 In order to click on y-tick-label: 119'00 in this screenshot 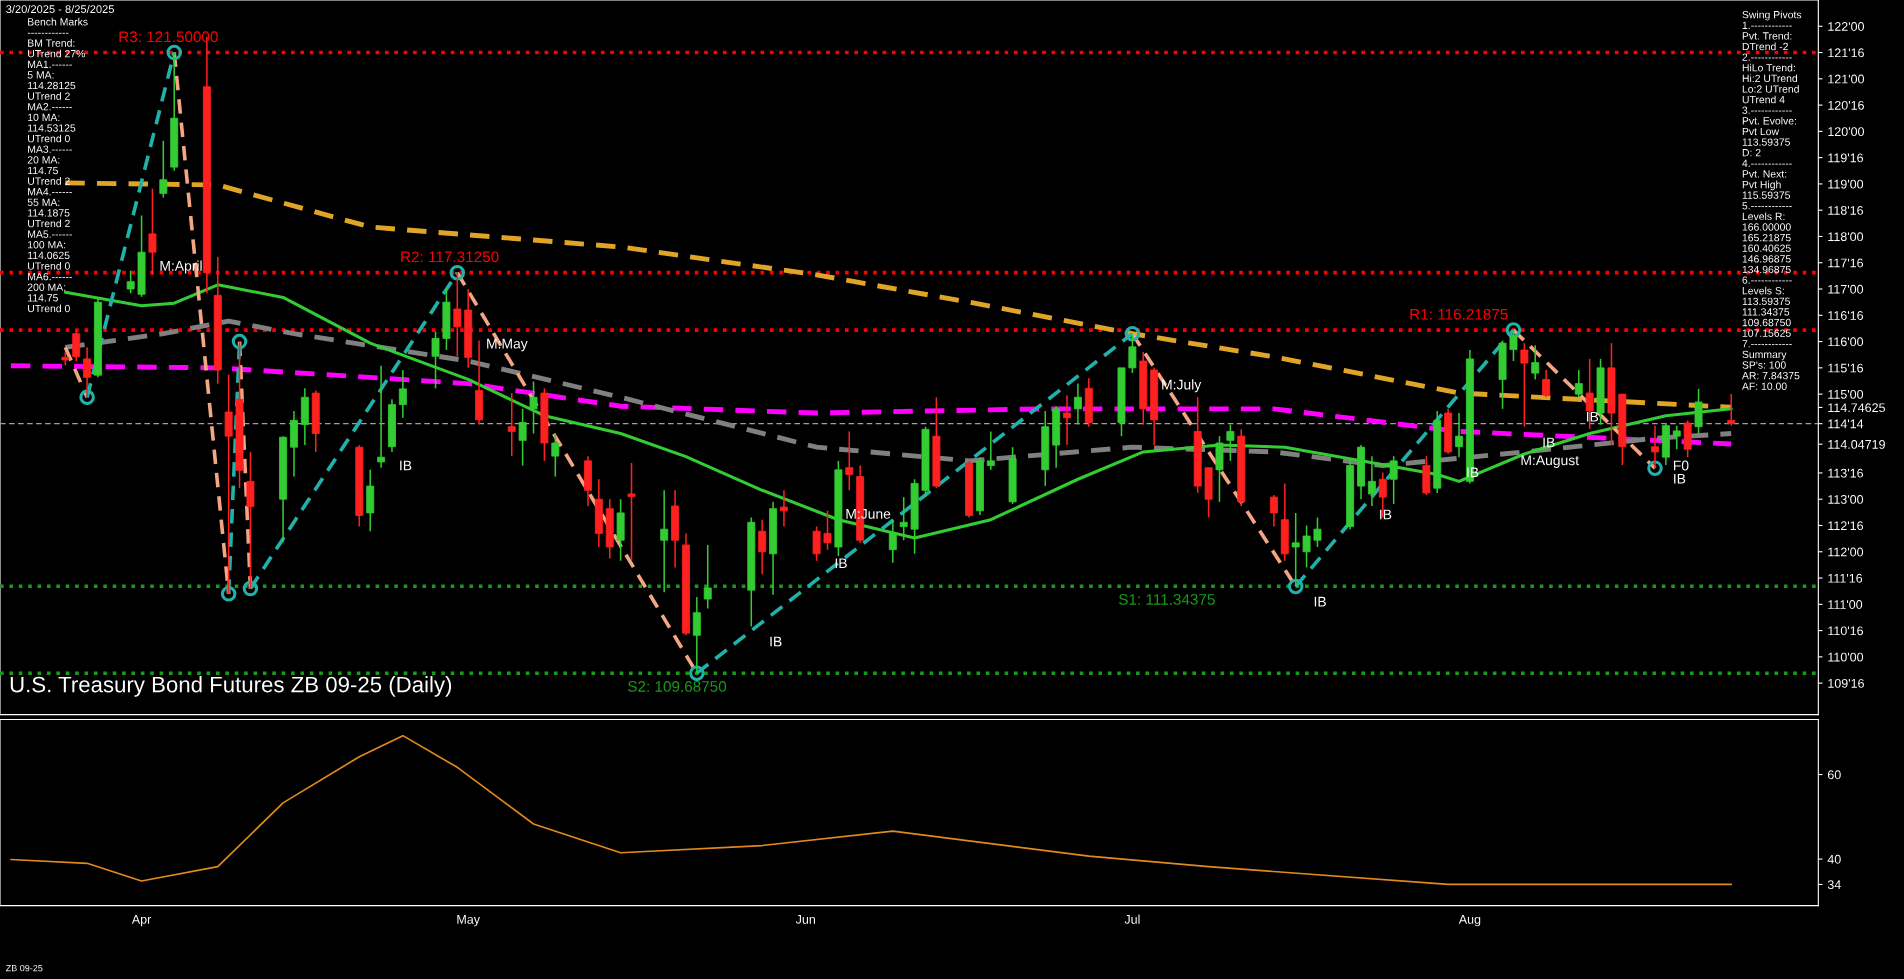, I will do `click(1846, 184)`.